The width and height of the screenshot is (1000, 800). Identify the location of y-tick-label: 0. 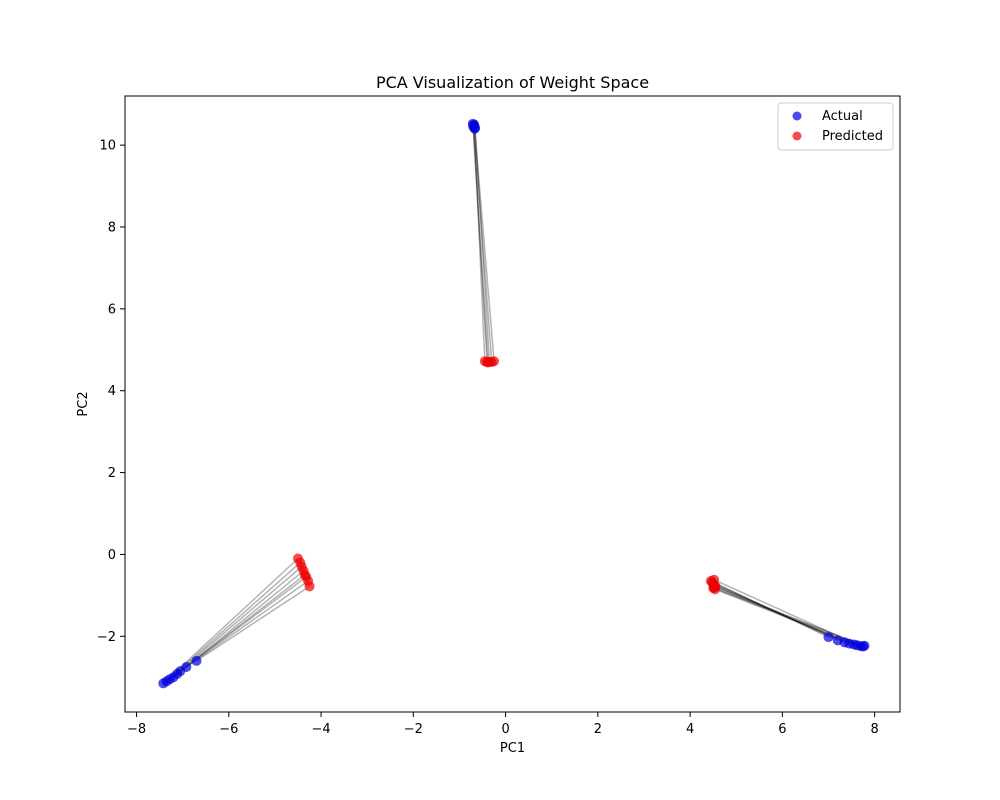
(112, 555).